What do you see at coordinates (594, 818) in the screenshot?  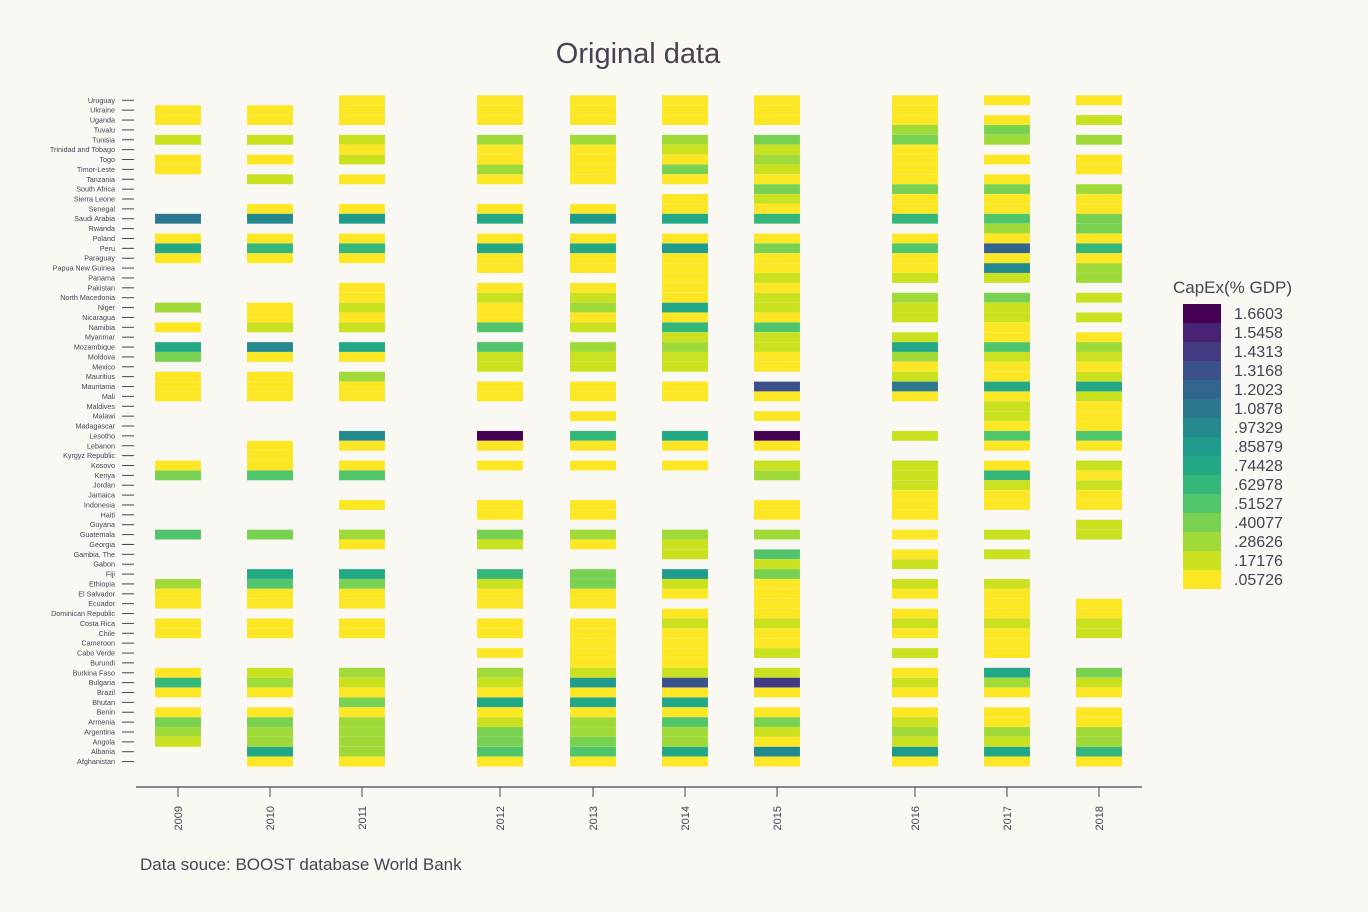 I see `x-tick-label: 2013` at bounding box center [594, 818].